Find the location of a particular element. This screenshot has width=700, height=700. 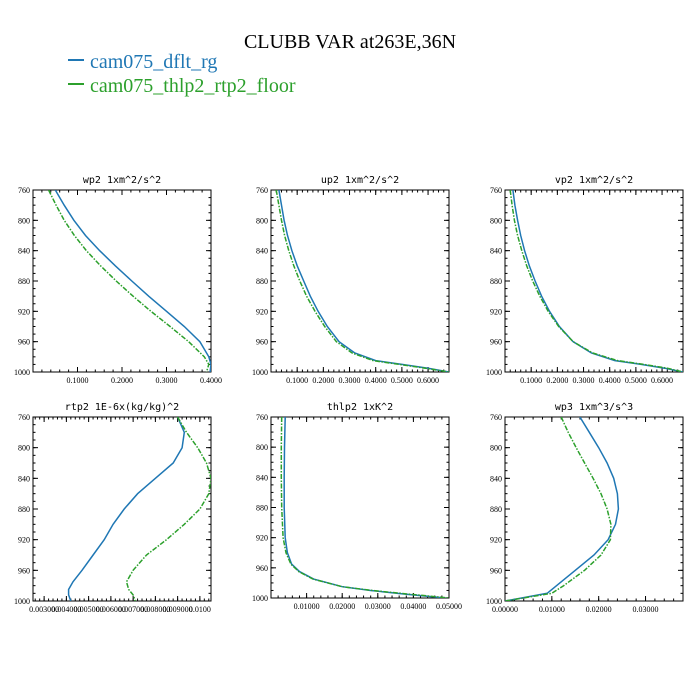

x-tick-label: 0.0100 is located at coordinates (200, 609).